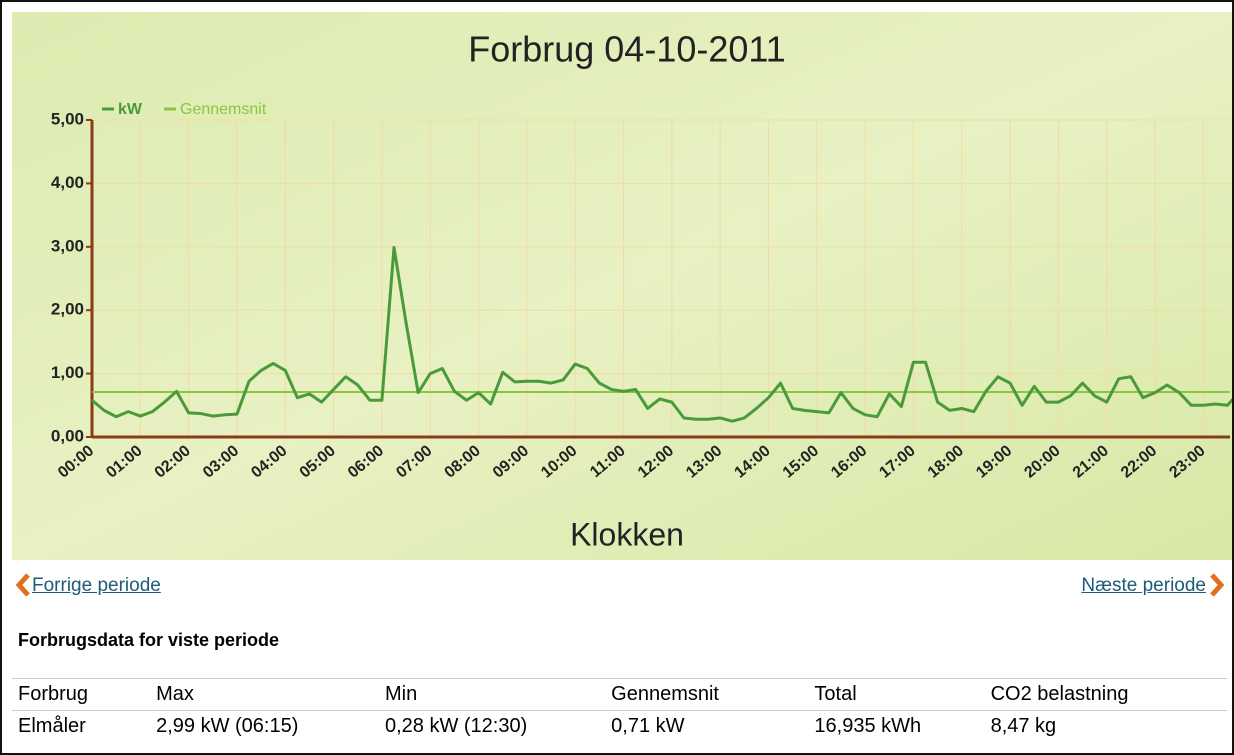  I want to click on header-cell: Min, so click(492, 694).